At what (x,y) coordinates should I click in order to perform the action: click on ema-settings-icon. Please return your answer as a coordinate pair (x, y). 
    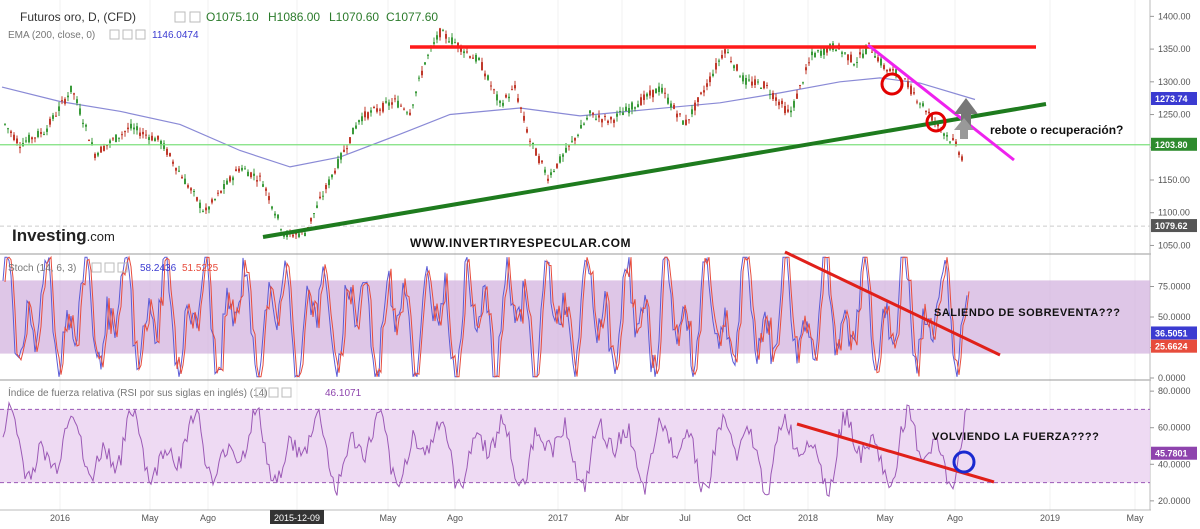
    Looking at the image, I should click on (127, 34).